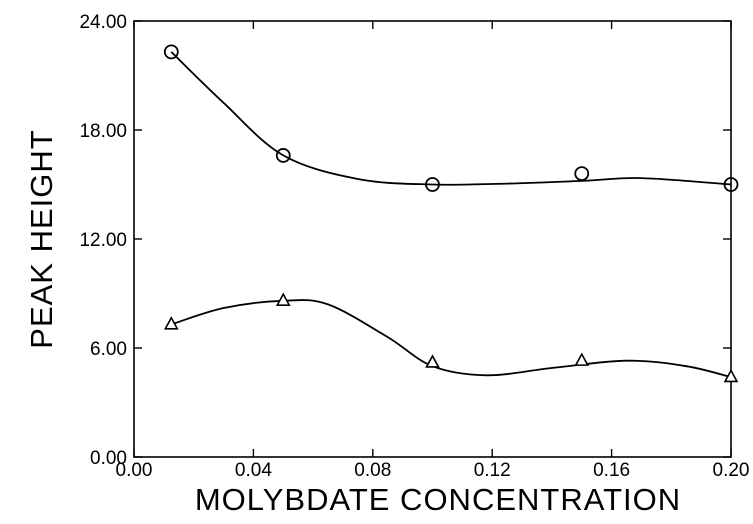  What do you see at coordinates (108, 349) in the screenshot?
I see `y-tick-label: 6.00` at bounding box center [108, 349].